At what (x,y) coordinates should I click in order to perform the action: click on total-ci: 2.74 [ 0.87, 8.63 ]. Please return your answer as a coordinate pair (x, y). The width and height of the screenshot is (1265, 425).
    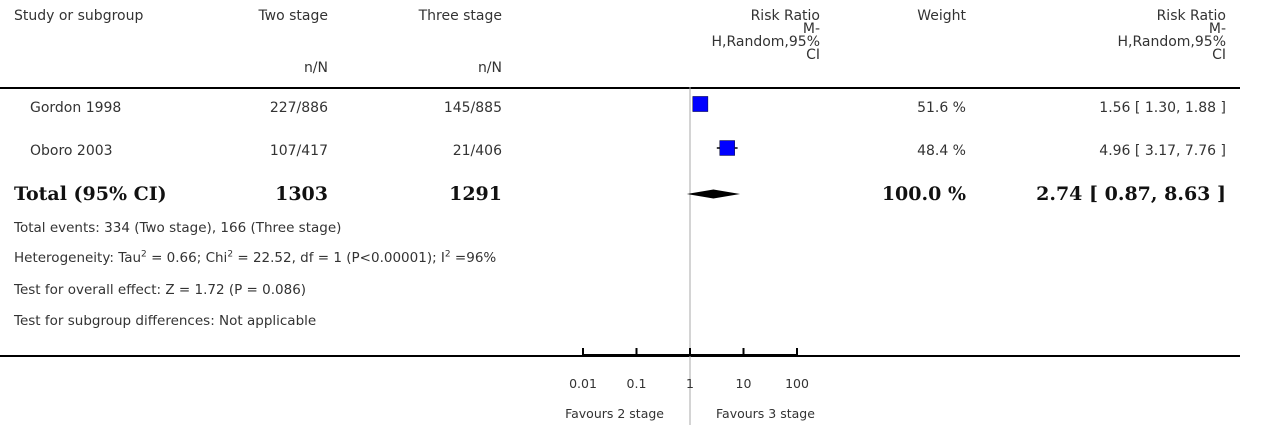
    Looking at the image, I should click on (1131, 194).